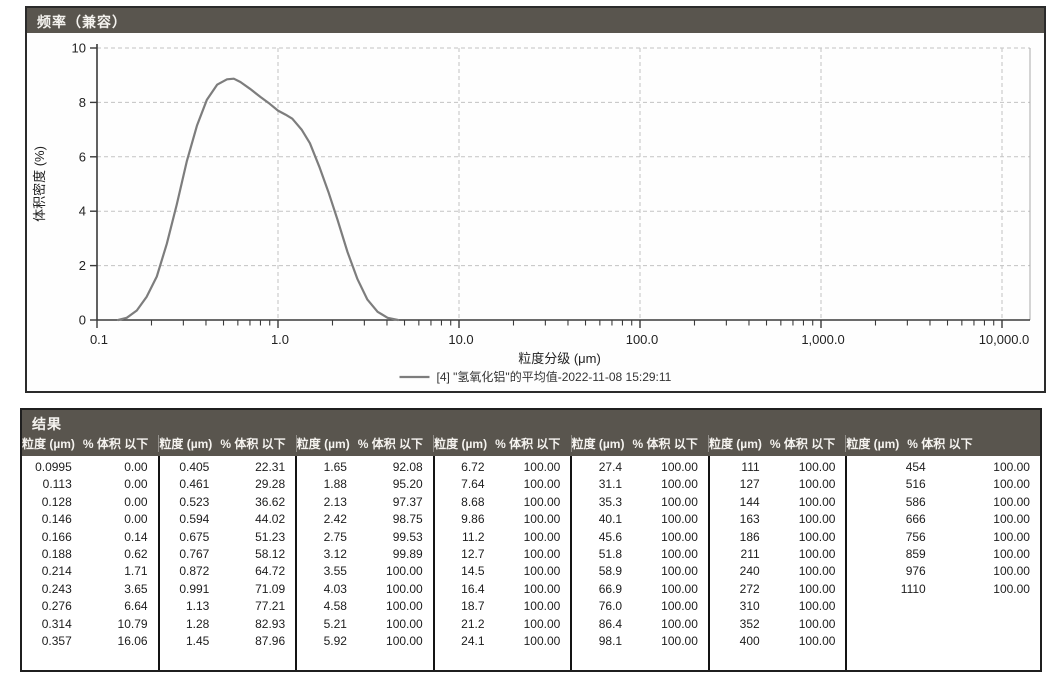 The image size is (1060, 690). Describe the element at coordinates (280, 339) in the screenshot. I see `x-tick-label: 1.0` at that location.